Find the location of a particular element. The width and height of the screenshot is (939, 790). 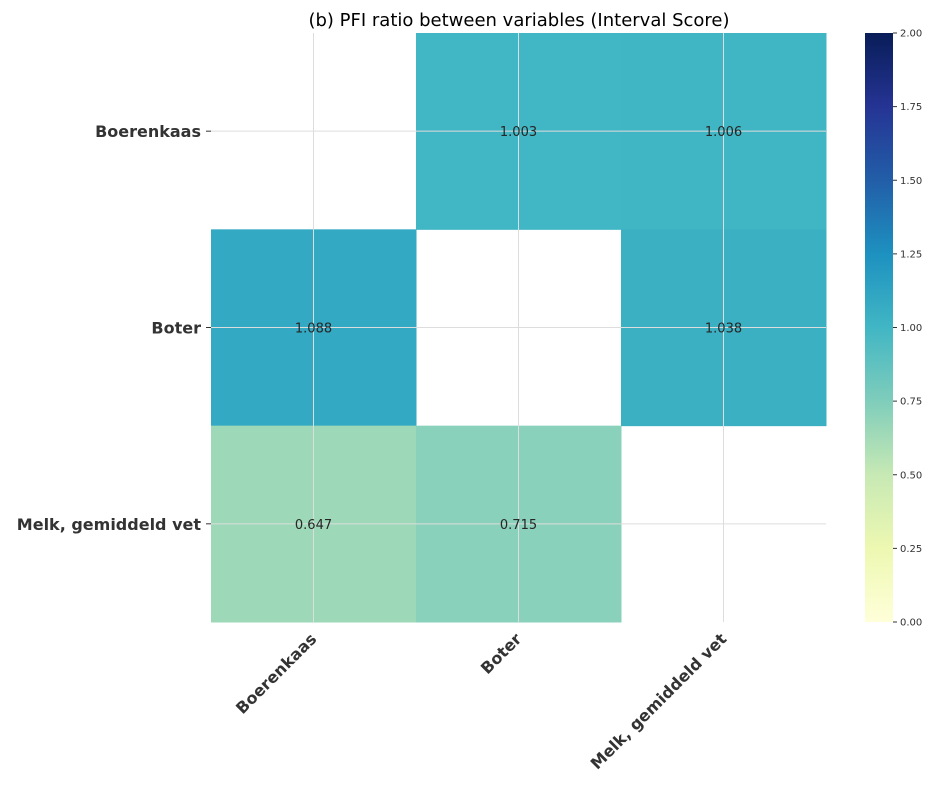

colorbar-ticks: 0.00 0.25 0.50 0.75 1.00 1.25 1.50 1.75 2.00 is located at coordinates (907, 329).